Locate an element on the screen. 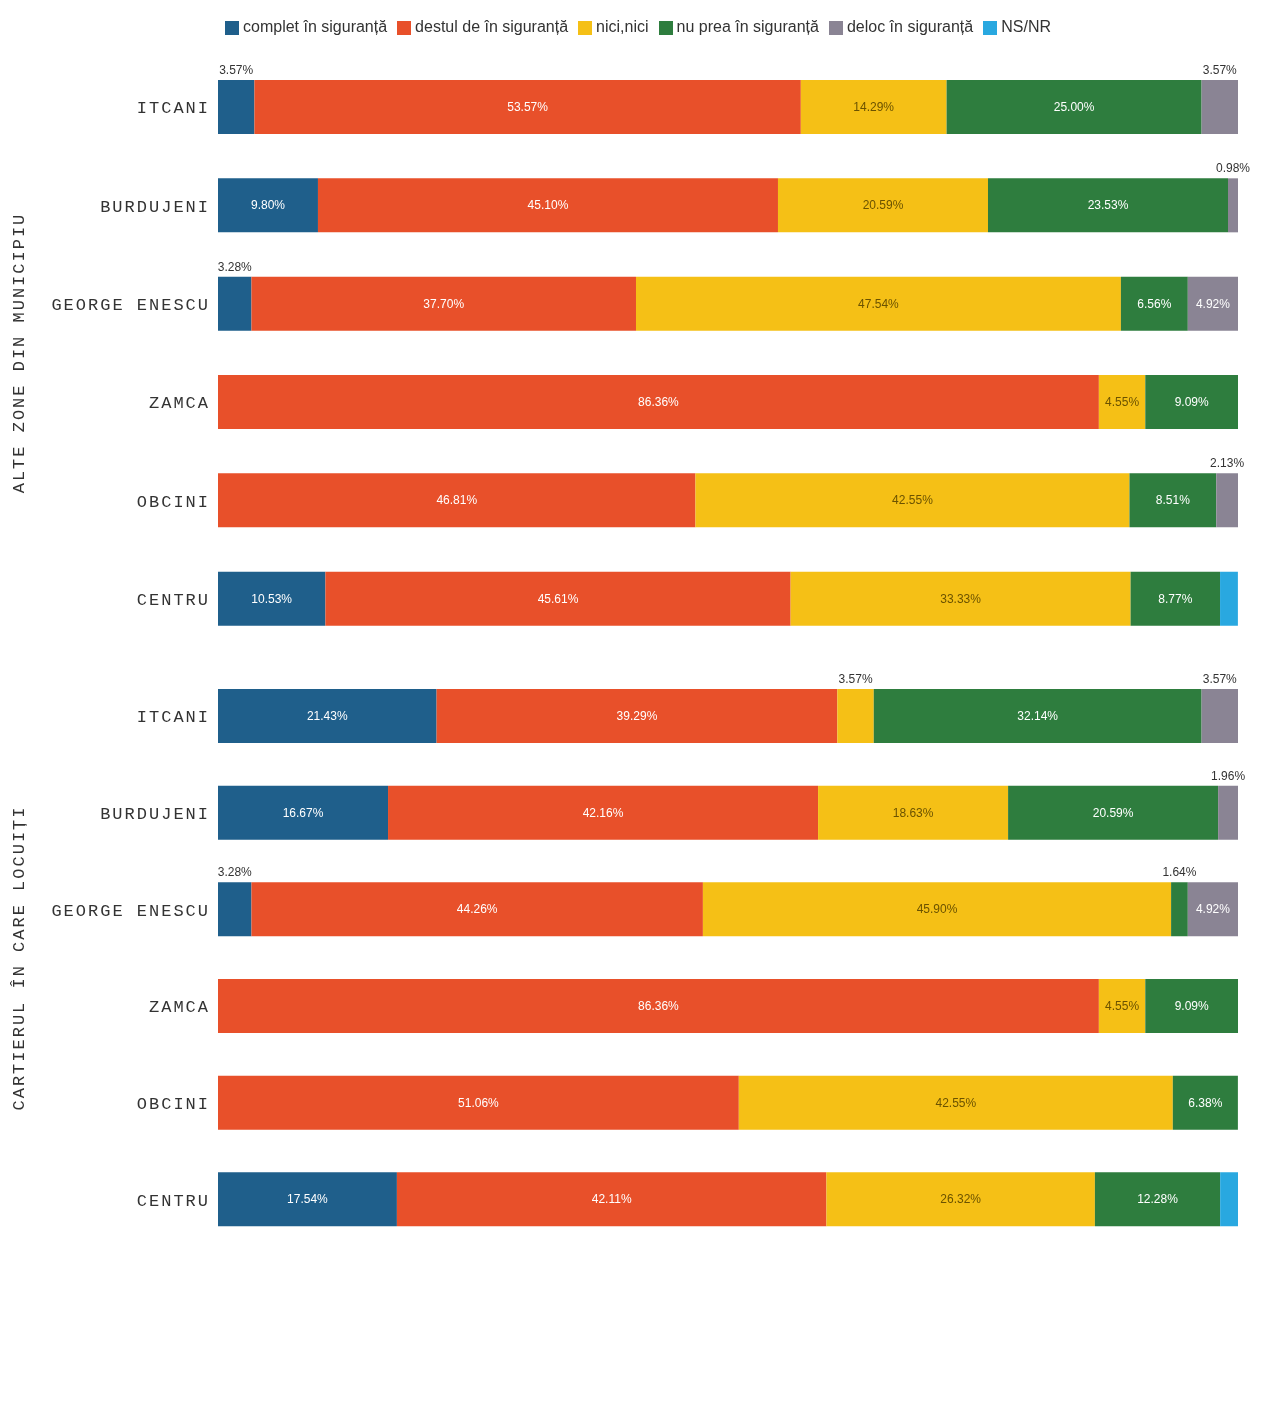 Image resolution: width=1274 pixels, height=1409 pixels. data-label: 21.43% is located at coordinates (327, 716).